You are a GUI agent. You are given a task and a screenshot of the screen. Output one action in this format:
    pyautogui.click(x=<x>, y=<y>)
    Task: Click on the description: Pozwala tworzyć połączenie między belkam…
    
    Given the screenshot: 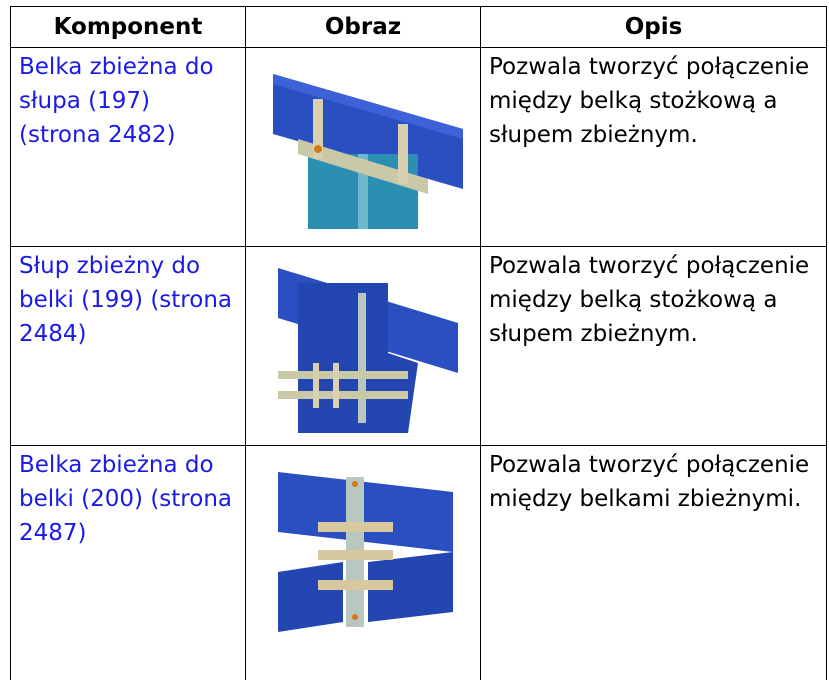 What is the action you would take?
    pyautogui.click(x=653, y=562)
    